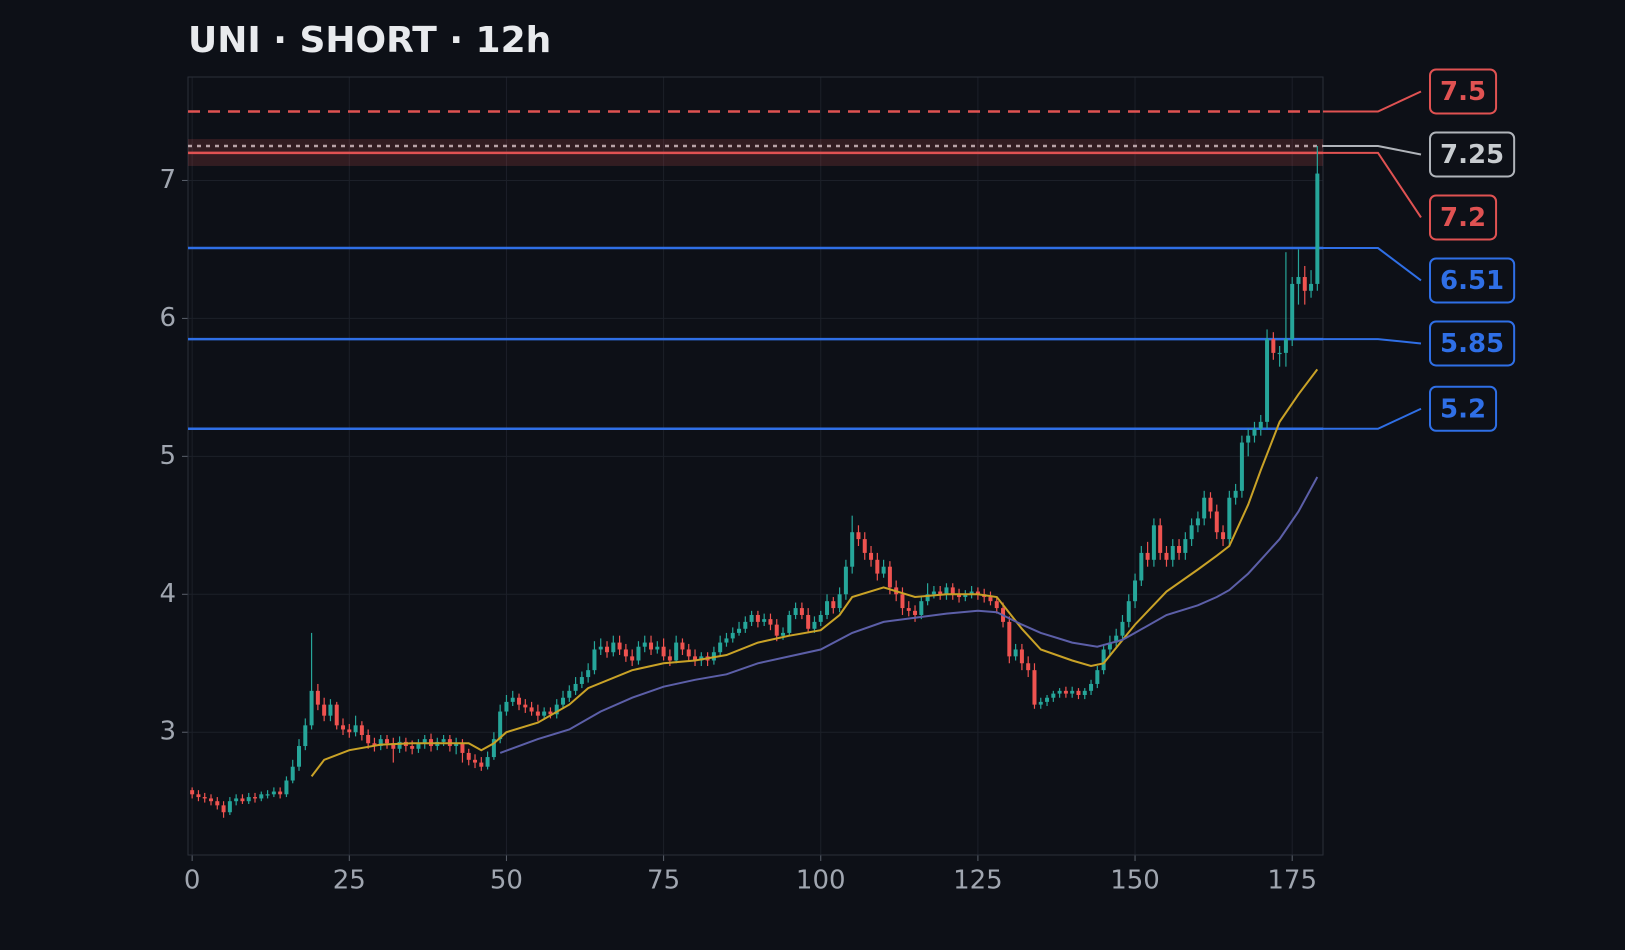 Image resolution: width=1625 pixels, height=950 pixels. What do you see at coordinates (978, 881) in the screenshot?
I see `x-tick-label: 125` at bounding box center [978, 881].